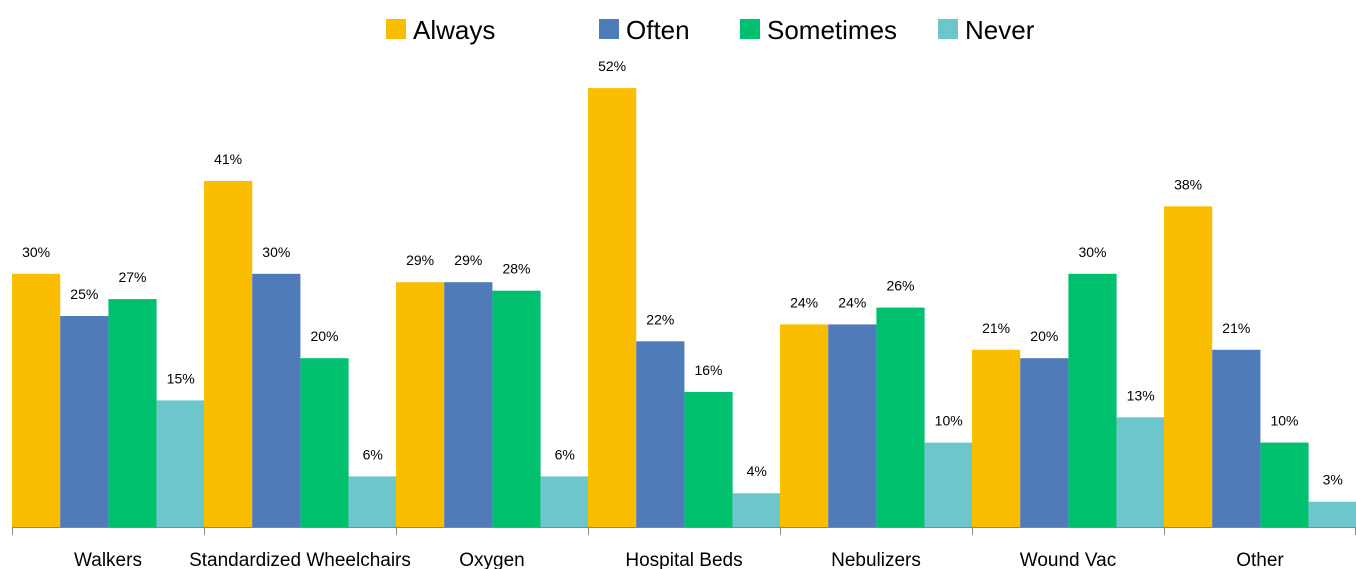 This screenshot has width=1356, height=569. What do you see at coordinates (564, 501) in the screenshot?
I see `bar-oxygen-never` at bounding box center [564, 501].